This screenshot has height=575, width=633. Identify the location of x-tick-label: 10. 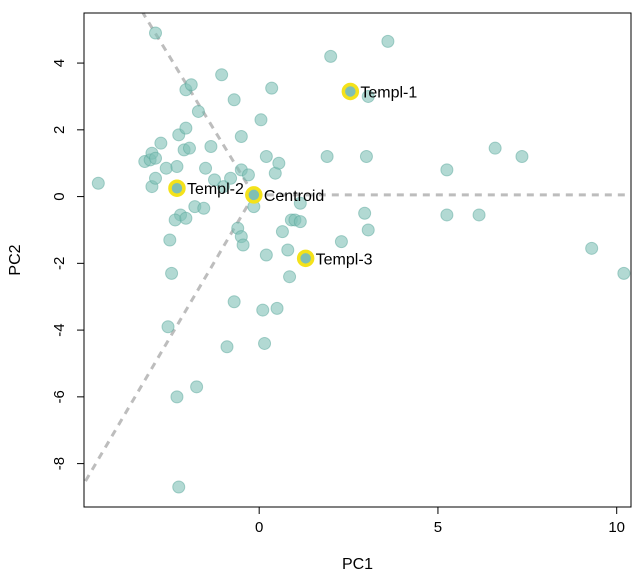
(616, 527).